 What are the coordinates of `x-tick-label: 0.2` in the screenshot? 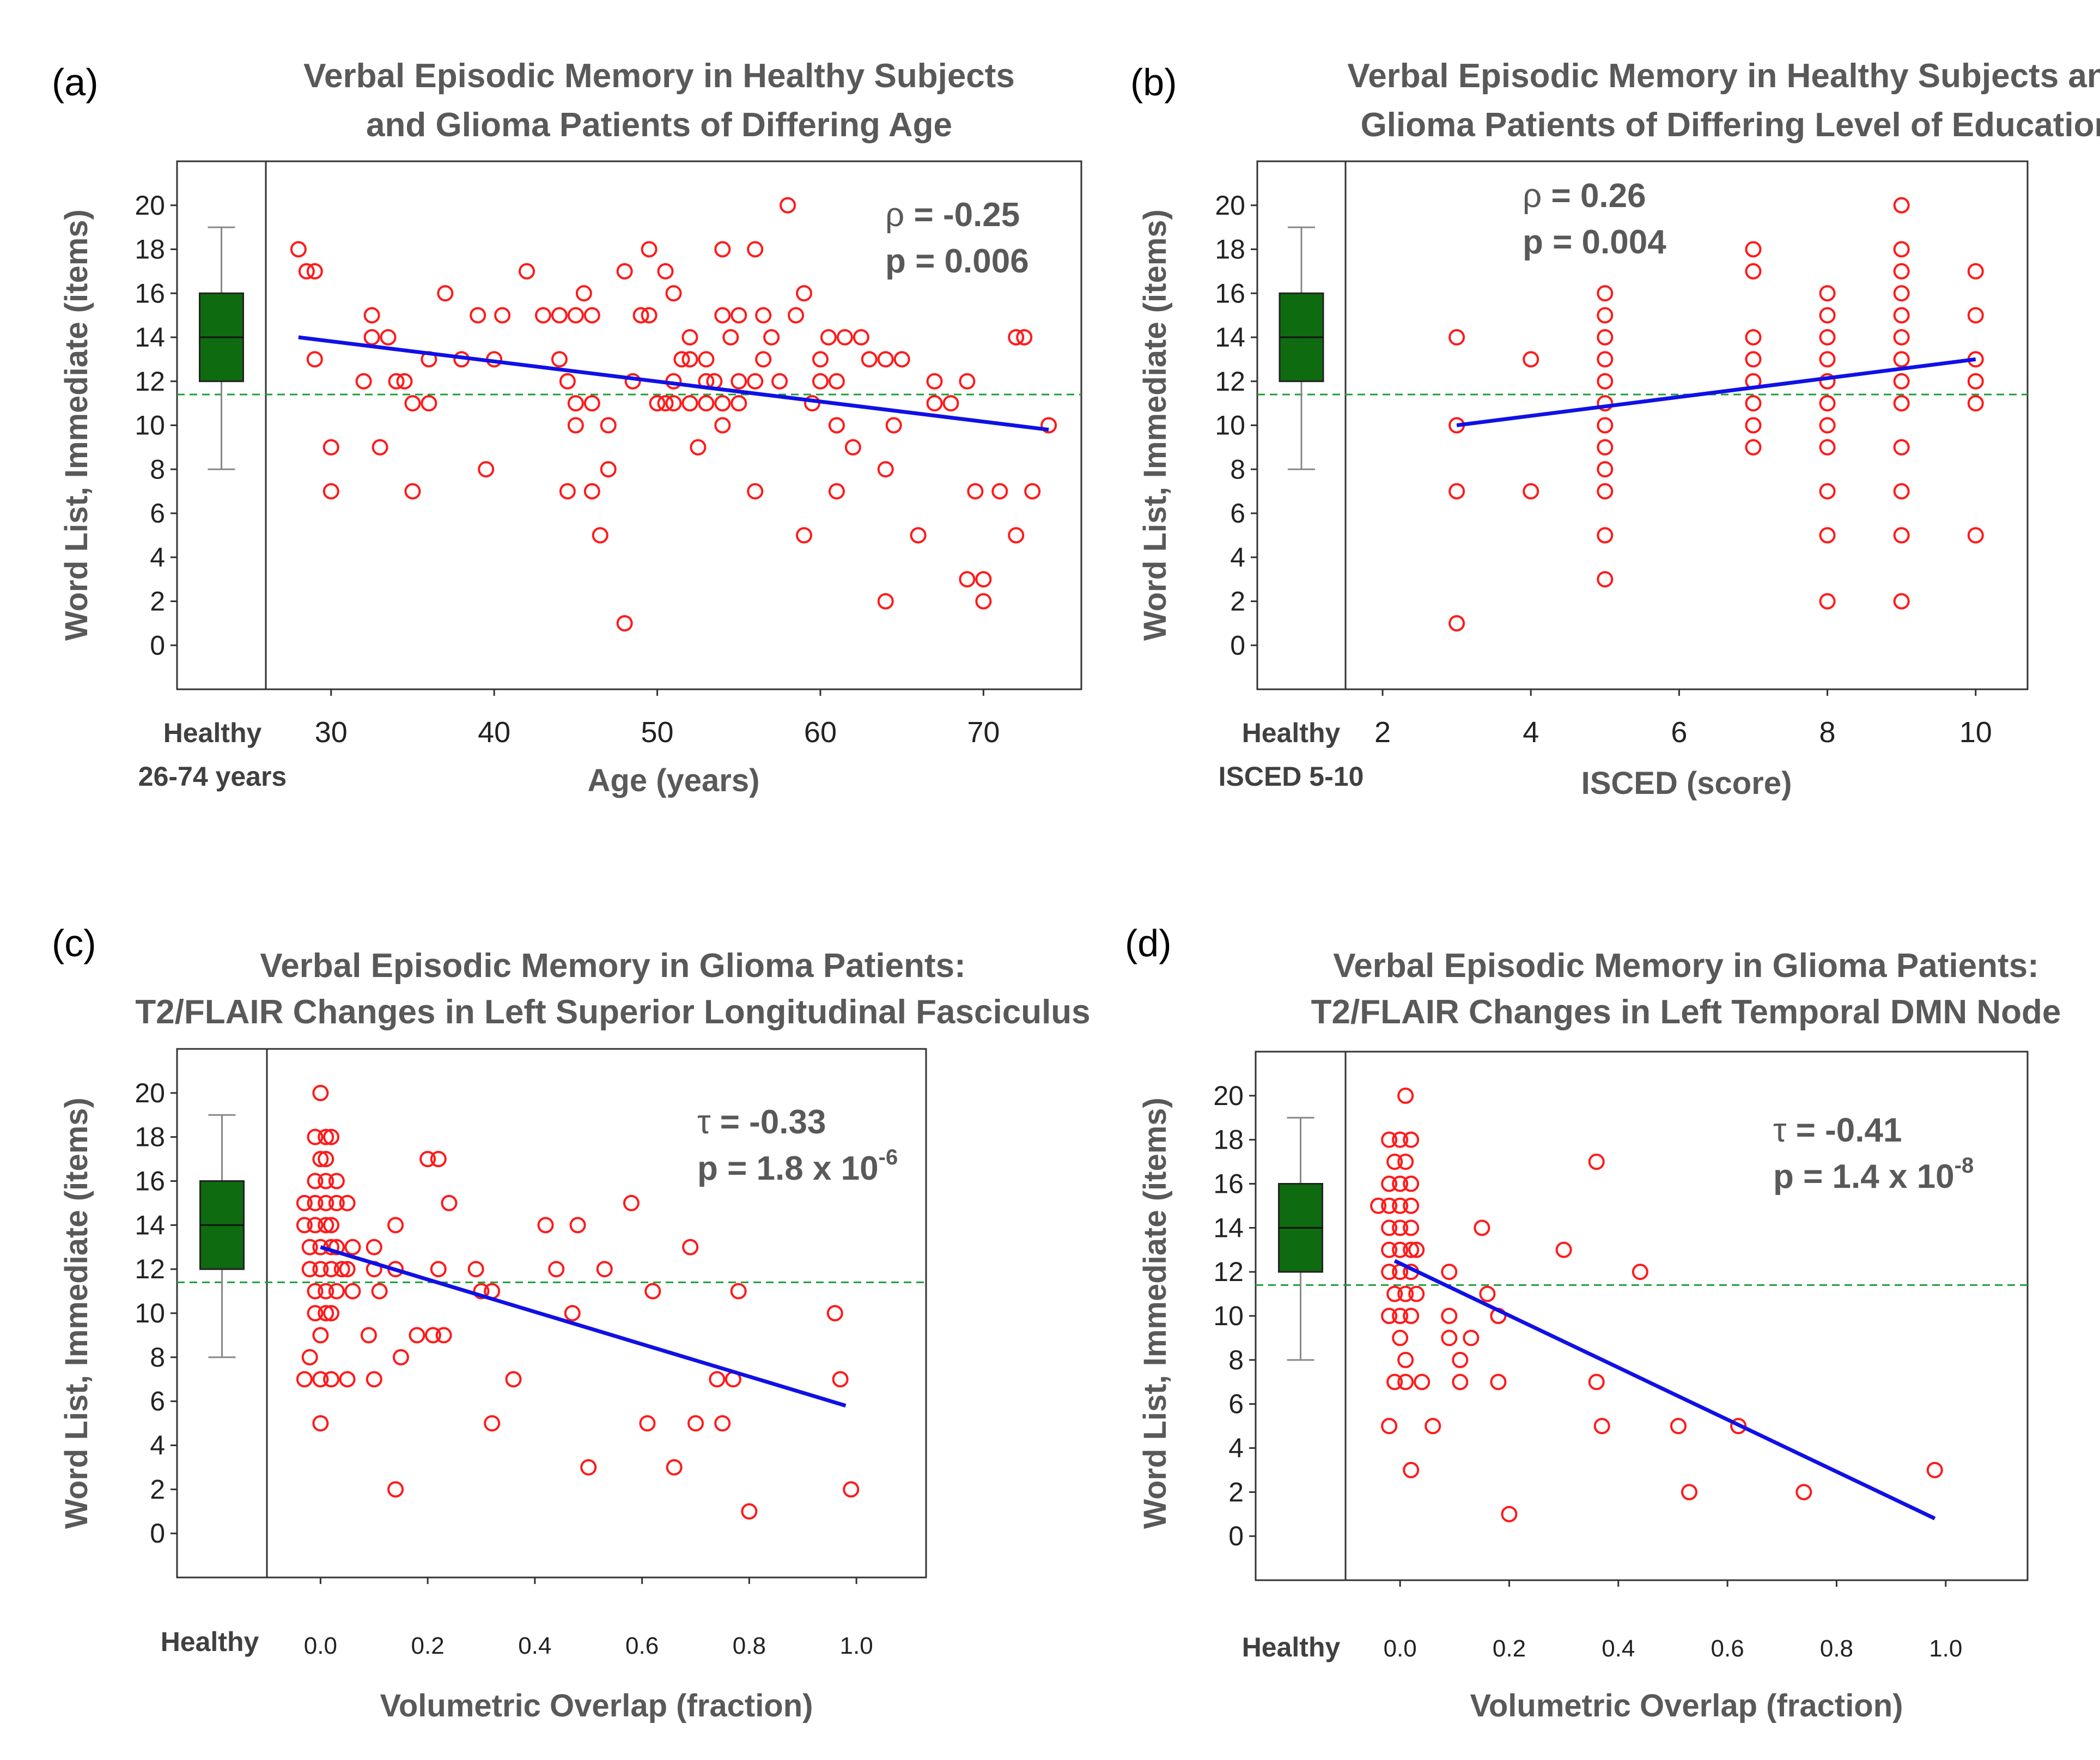 It's located at (428, 1645).